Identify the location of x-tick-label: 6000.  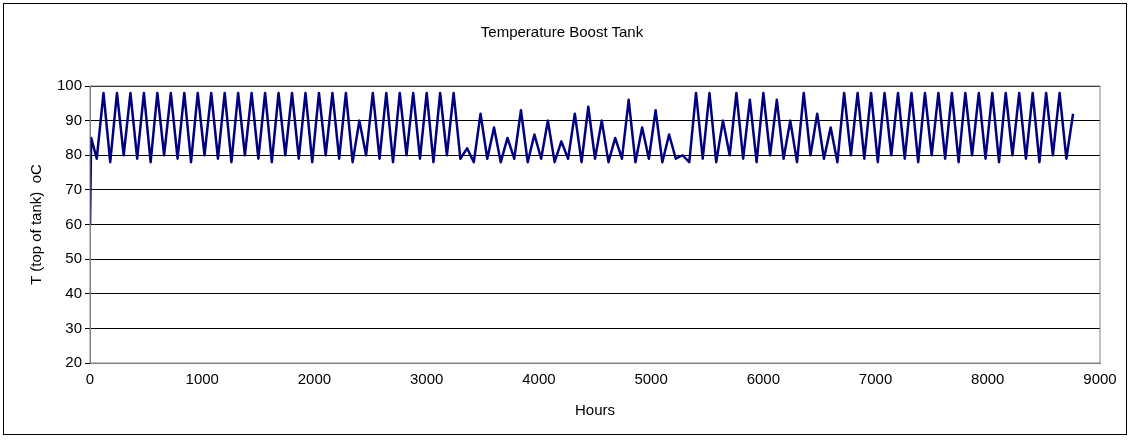
(763, 379).